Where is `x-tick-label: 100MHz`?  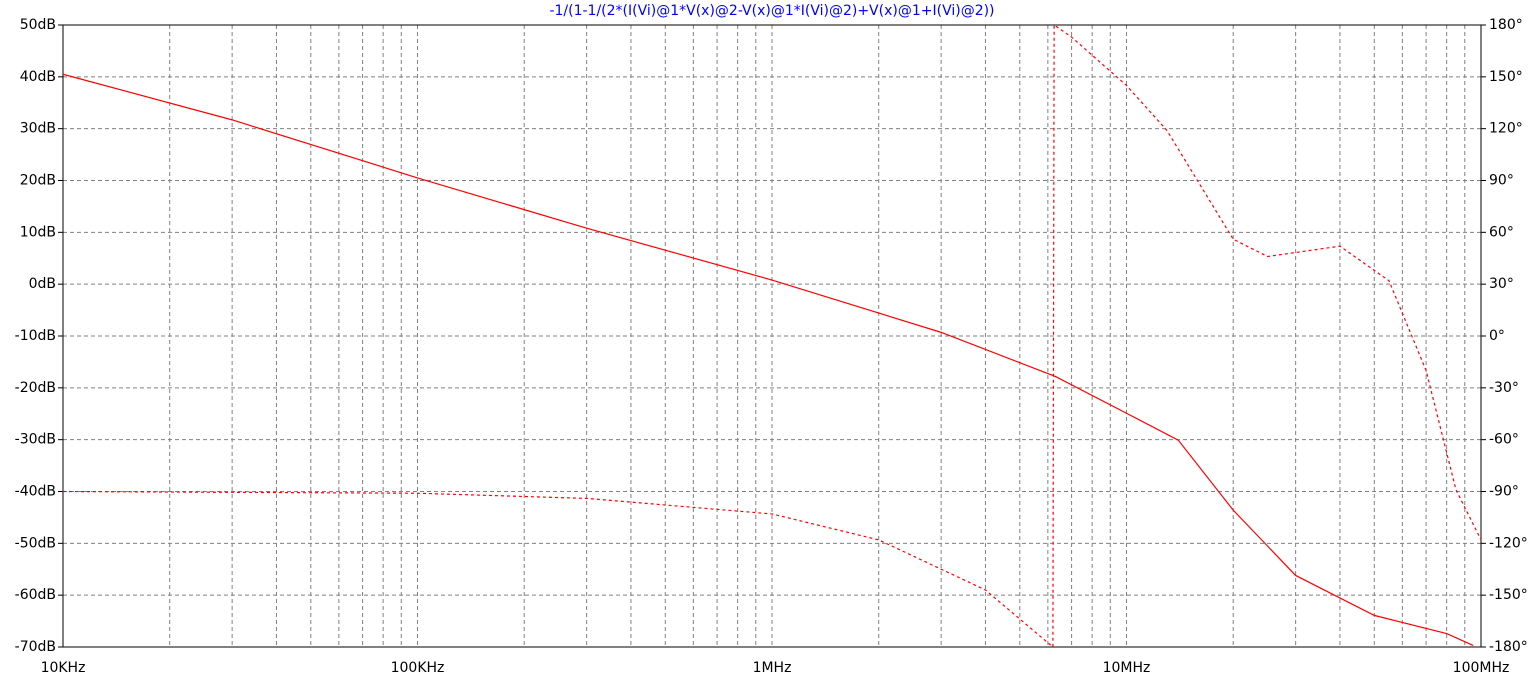 x-tick-label: 100MHz is located at coordinates (1481, 668).